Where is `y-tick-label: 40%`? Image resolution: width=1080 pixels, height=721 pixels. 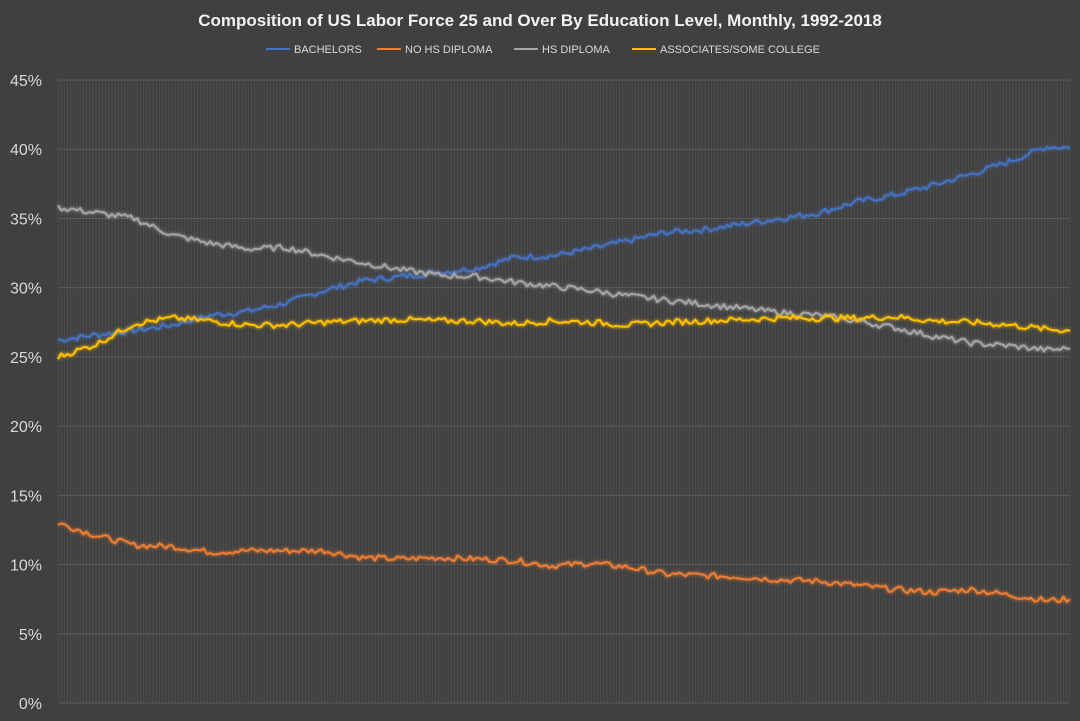 y-tick-label: 40% is located at coordinates (26, 150).